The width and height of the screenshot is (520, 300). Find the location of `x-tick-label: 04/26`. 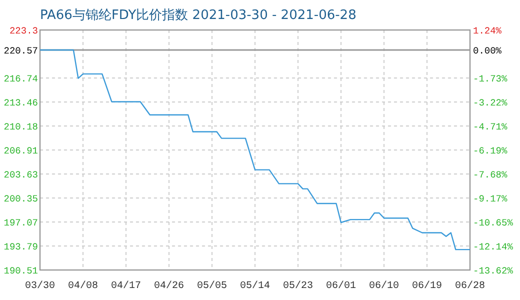

x-tick-label: 04/26 is located at coordinates (169, 286).